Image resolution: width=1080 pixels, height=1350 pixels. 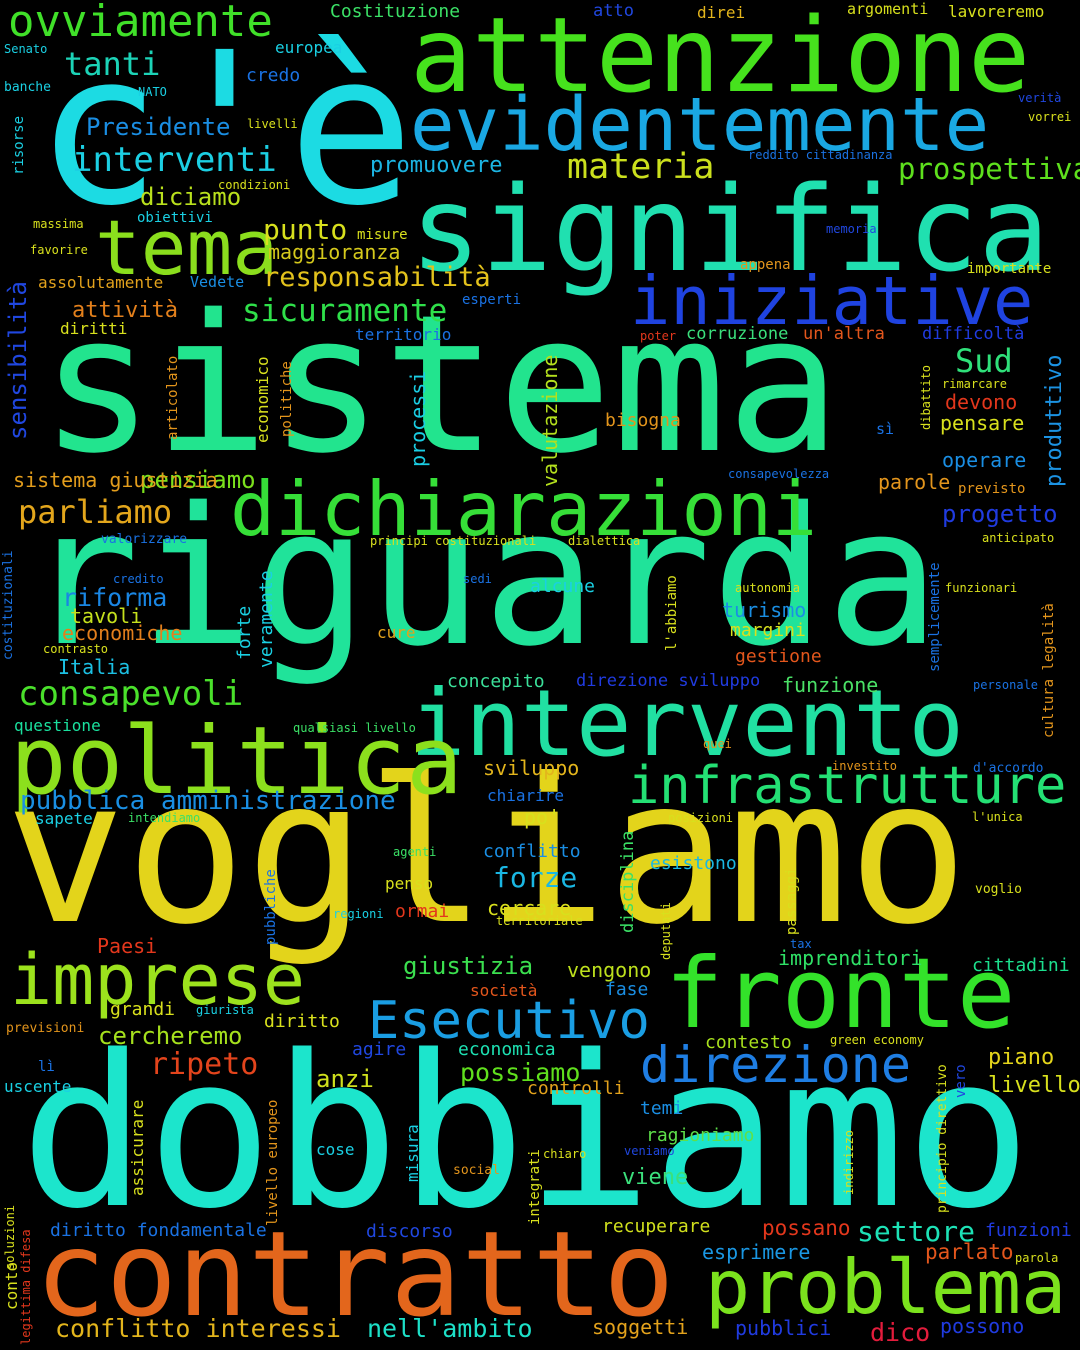 I want to click on word: cittadini, so click(x=1021, y=965).